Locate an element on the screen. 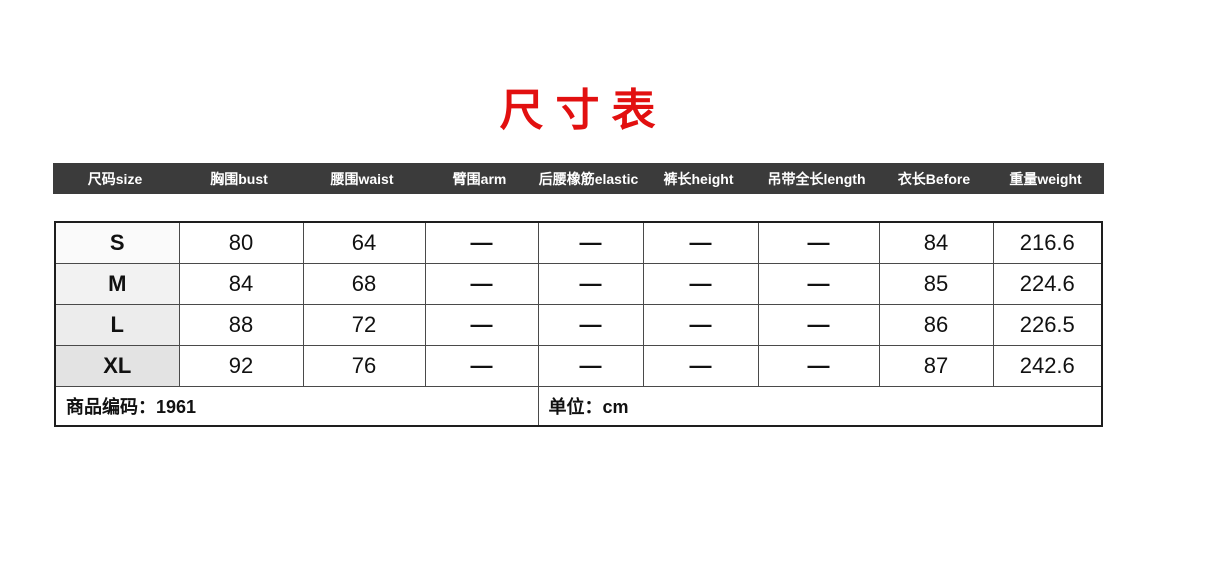 The height and width of the screenshot is (573, 1206). header-cell: 衣长Before is located at coordinates (934, 178).